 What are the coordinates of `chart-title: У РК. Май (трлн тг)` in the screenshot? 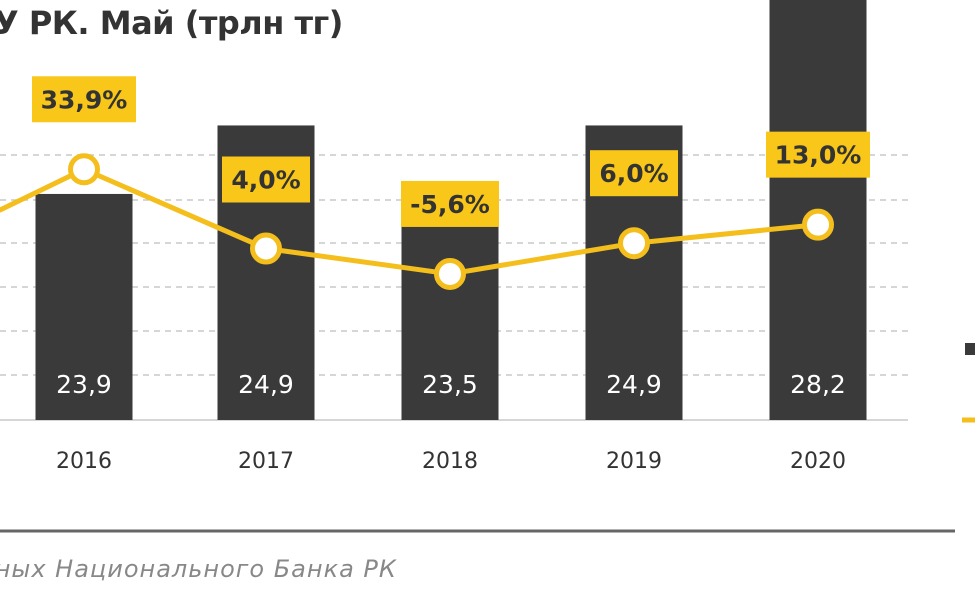 It's located at (171, 23).